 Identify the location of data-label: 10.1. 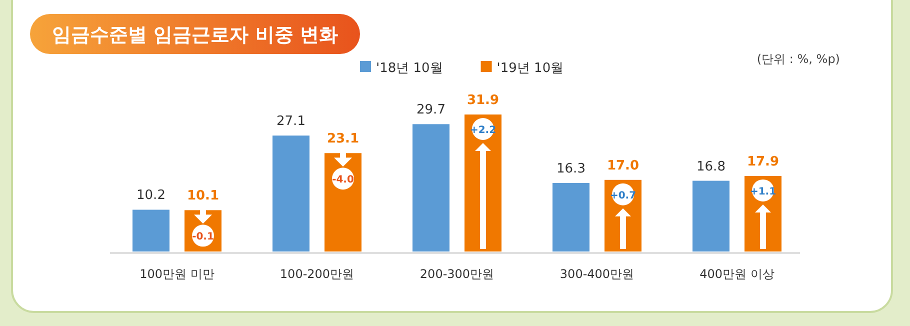
(203, 196).